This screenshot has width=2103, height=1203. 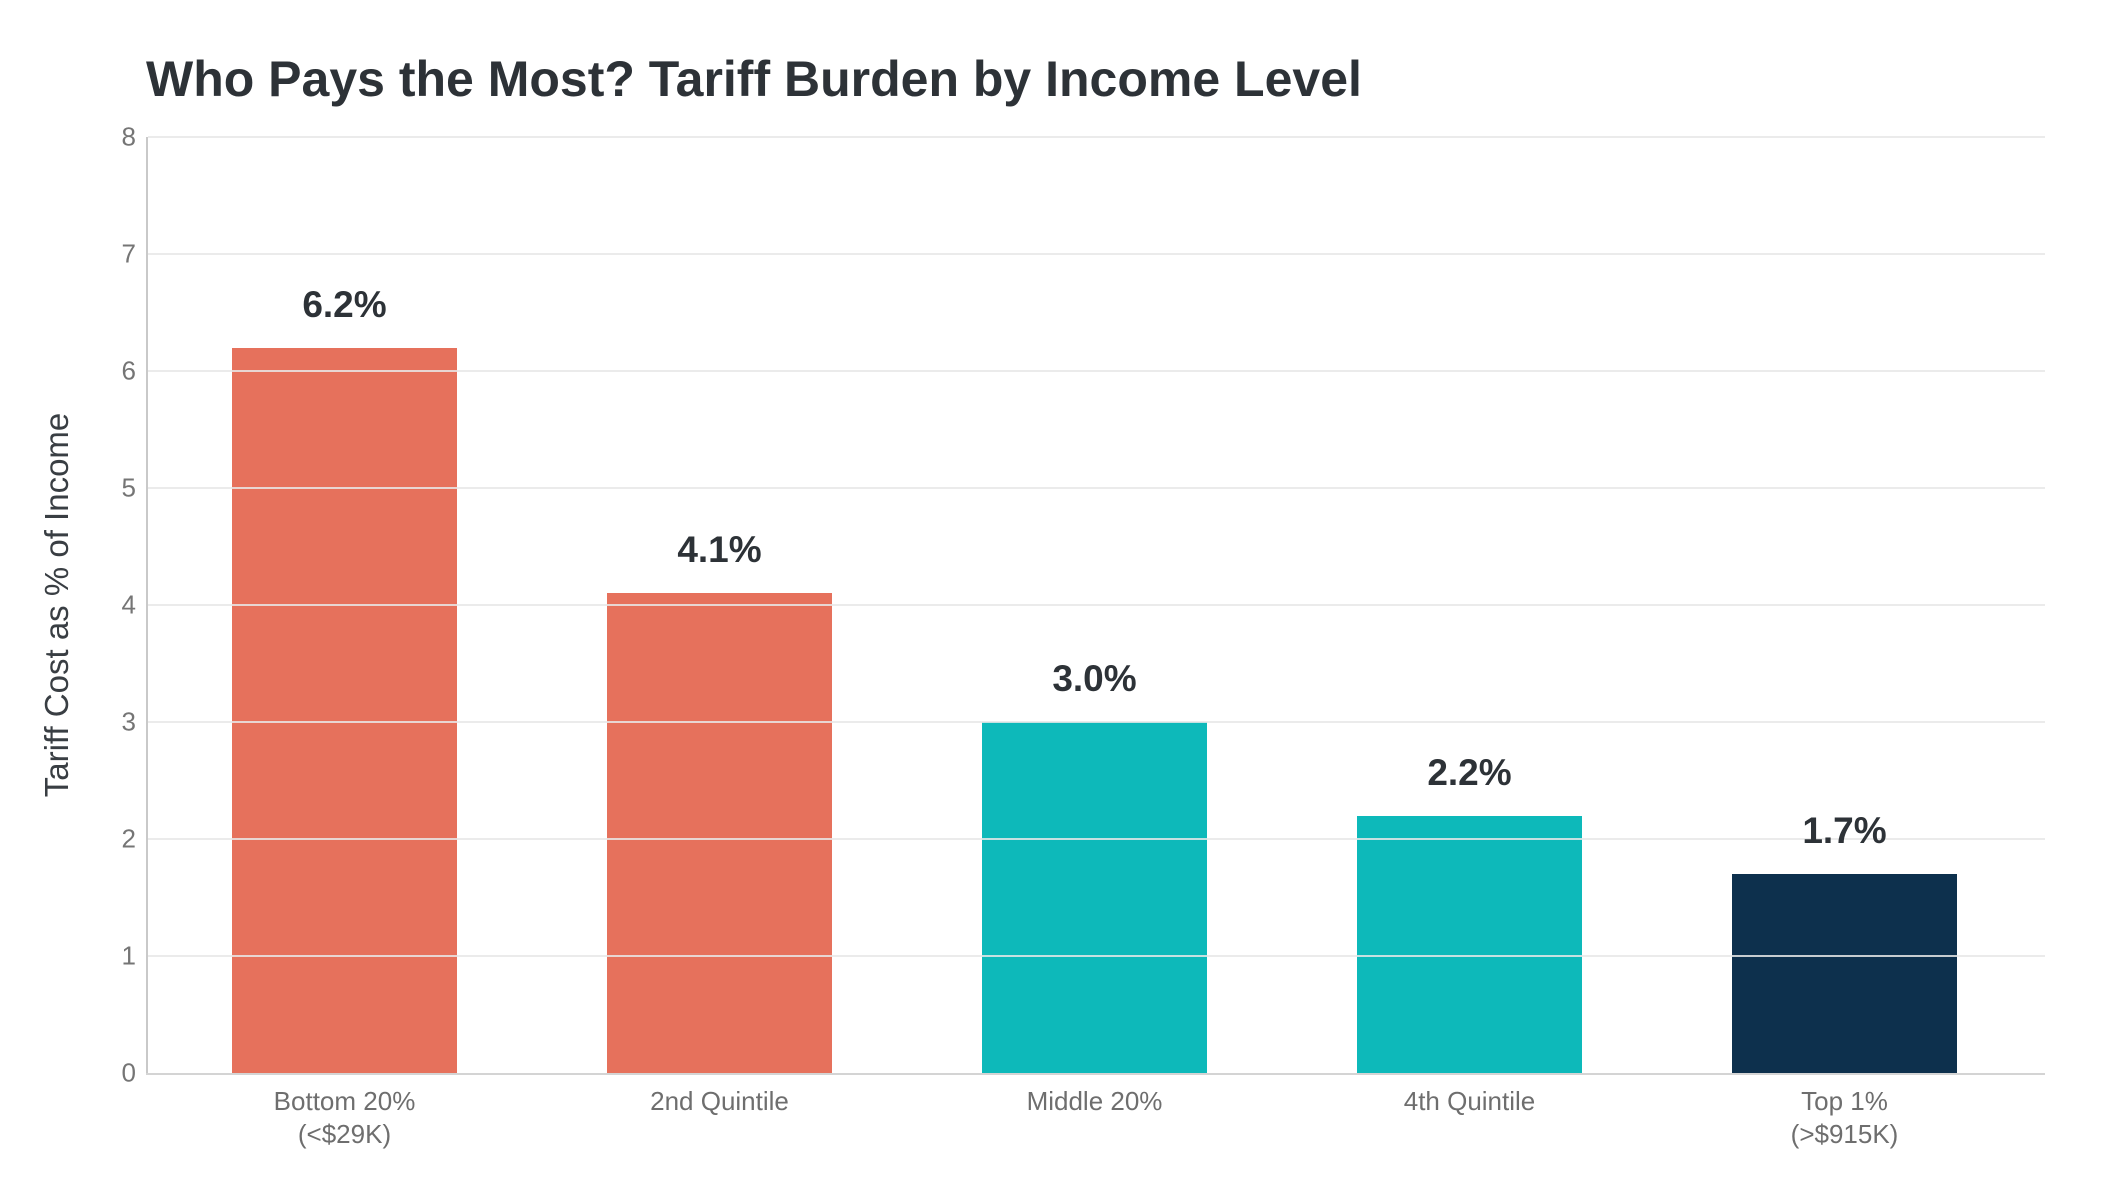 What do you see at coordinates (344, 304) in the screenshot?
I see `bar-value-label-1: 6.2%` at bounding box center [344, 304].